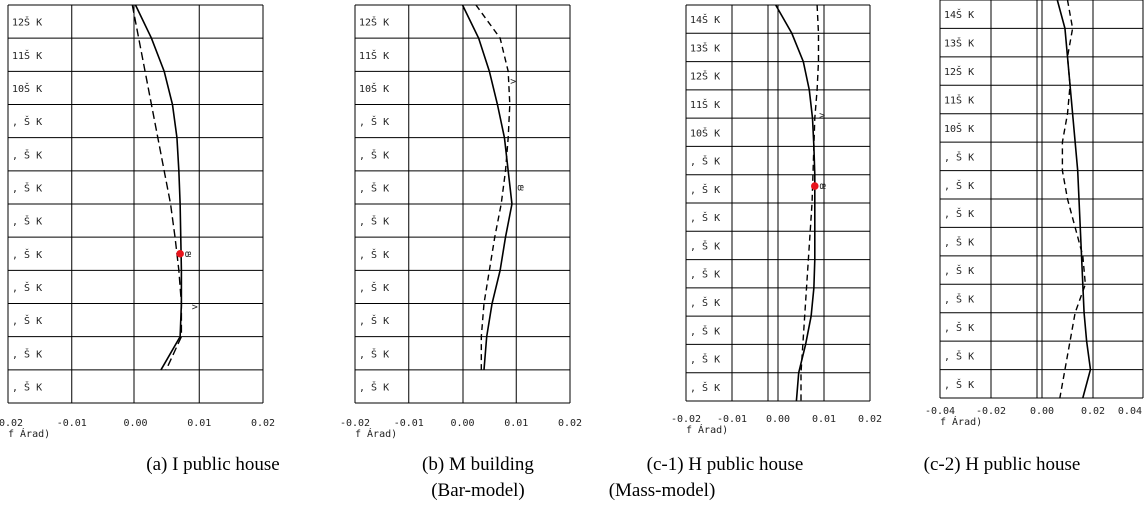 The width and height of the screenshot is (1144, 511). Describe the element at coordinates (212, 464) in the screenshot. I see `panel-caption: (a) I public house` at that location.